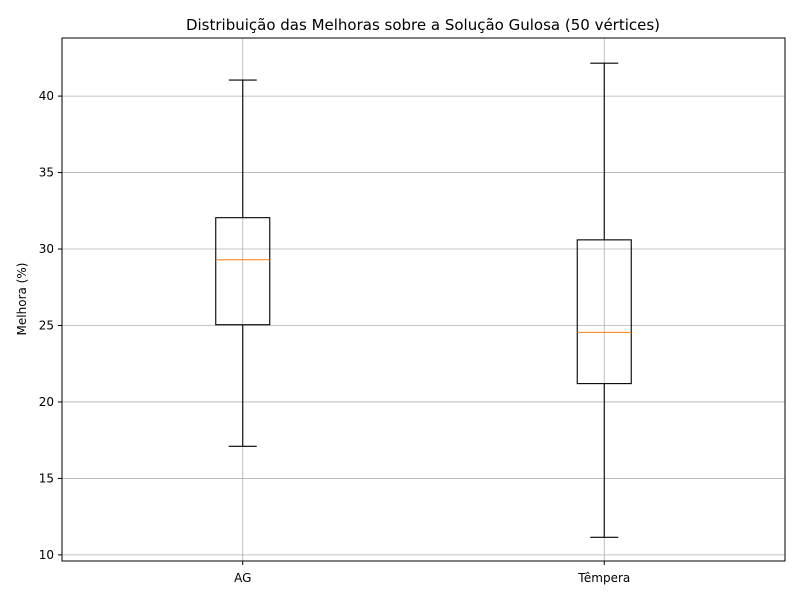 This screenshot has height=600, width=800. I want to click on y-tick-label: 40, so click(46, 96).